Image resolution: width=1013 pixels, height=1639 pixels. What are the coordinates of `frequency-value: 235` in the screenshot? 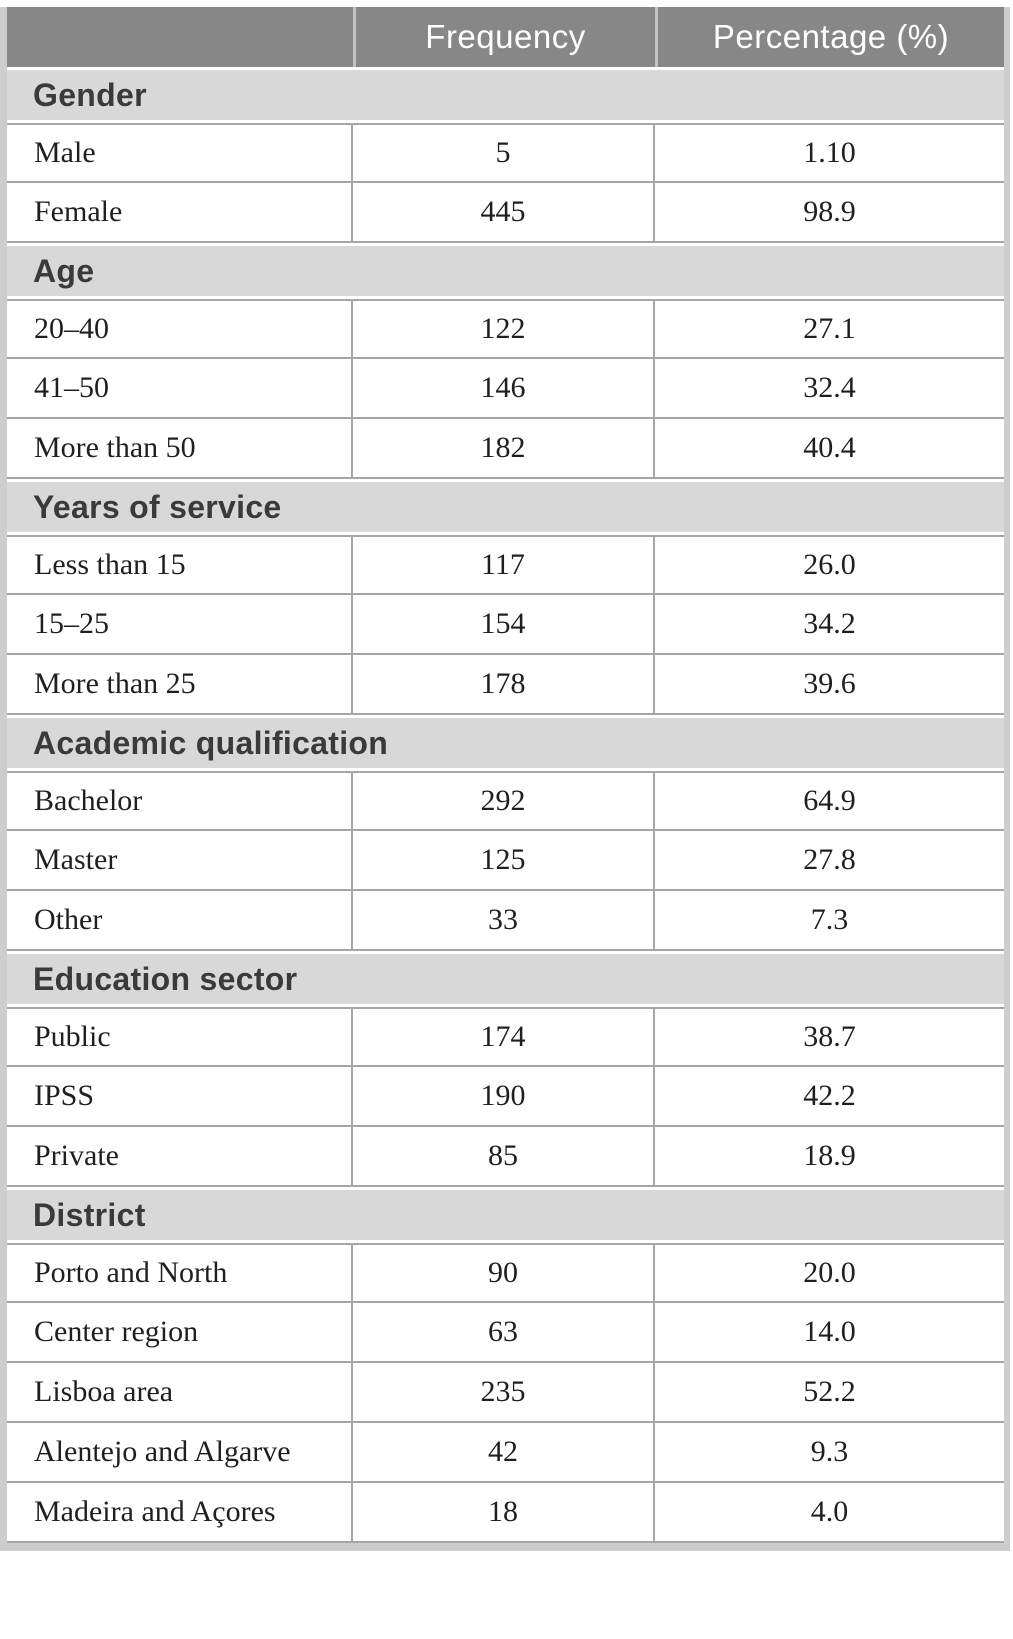 It's located at (504, 1392).